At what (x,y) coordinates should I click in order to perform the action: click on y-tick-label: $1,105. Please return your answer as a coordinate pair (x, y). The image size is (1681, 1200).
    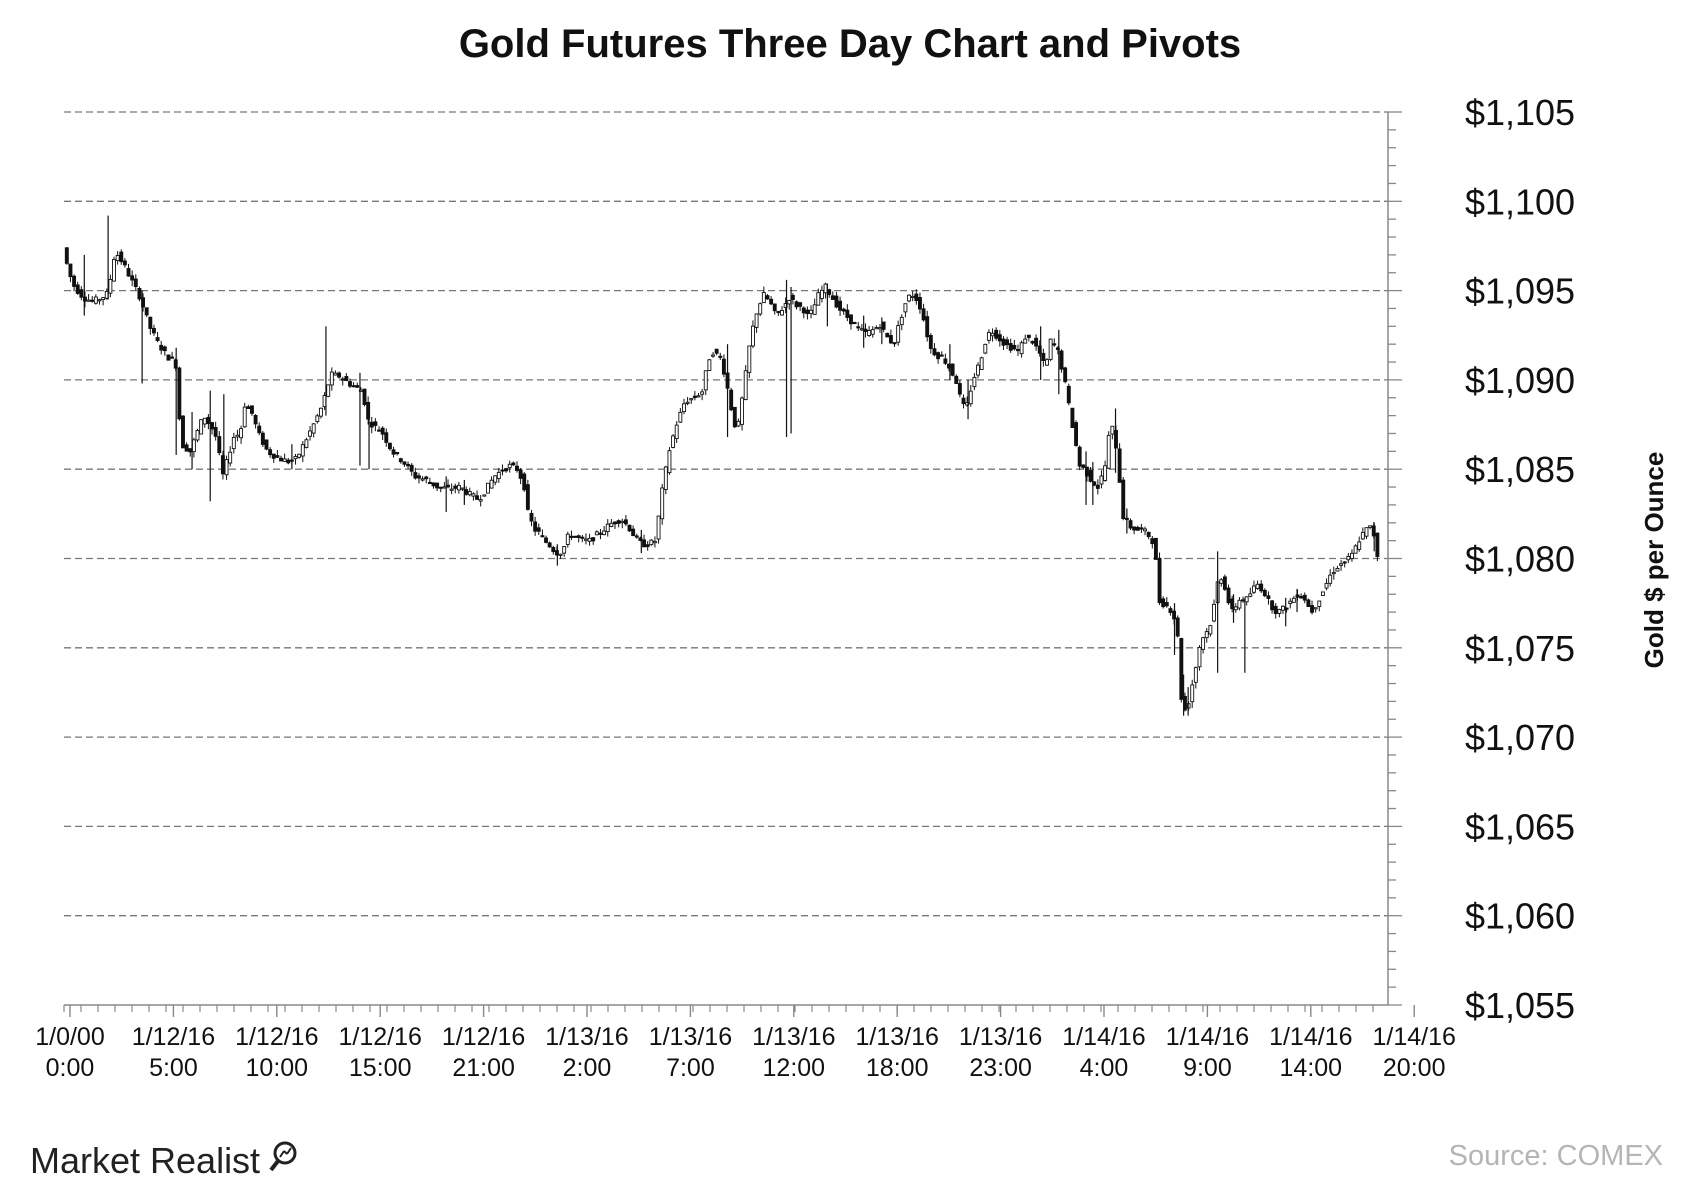
    Looking at the image, I should click on (1520, 112).